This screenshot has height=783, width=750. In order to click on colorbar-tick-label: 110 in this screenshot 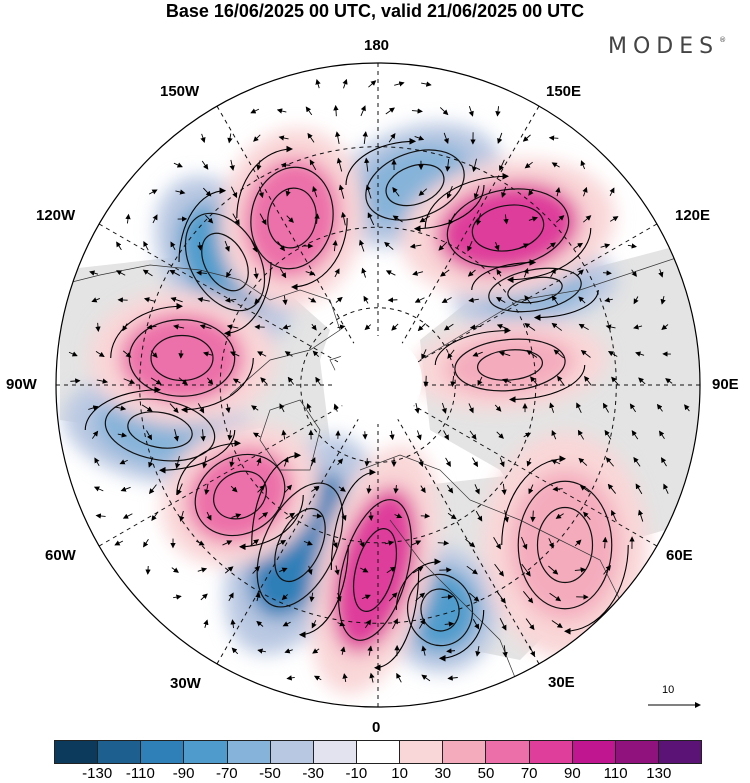, I will do `click(615, 773)`.